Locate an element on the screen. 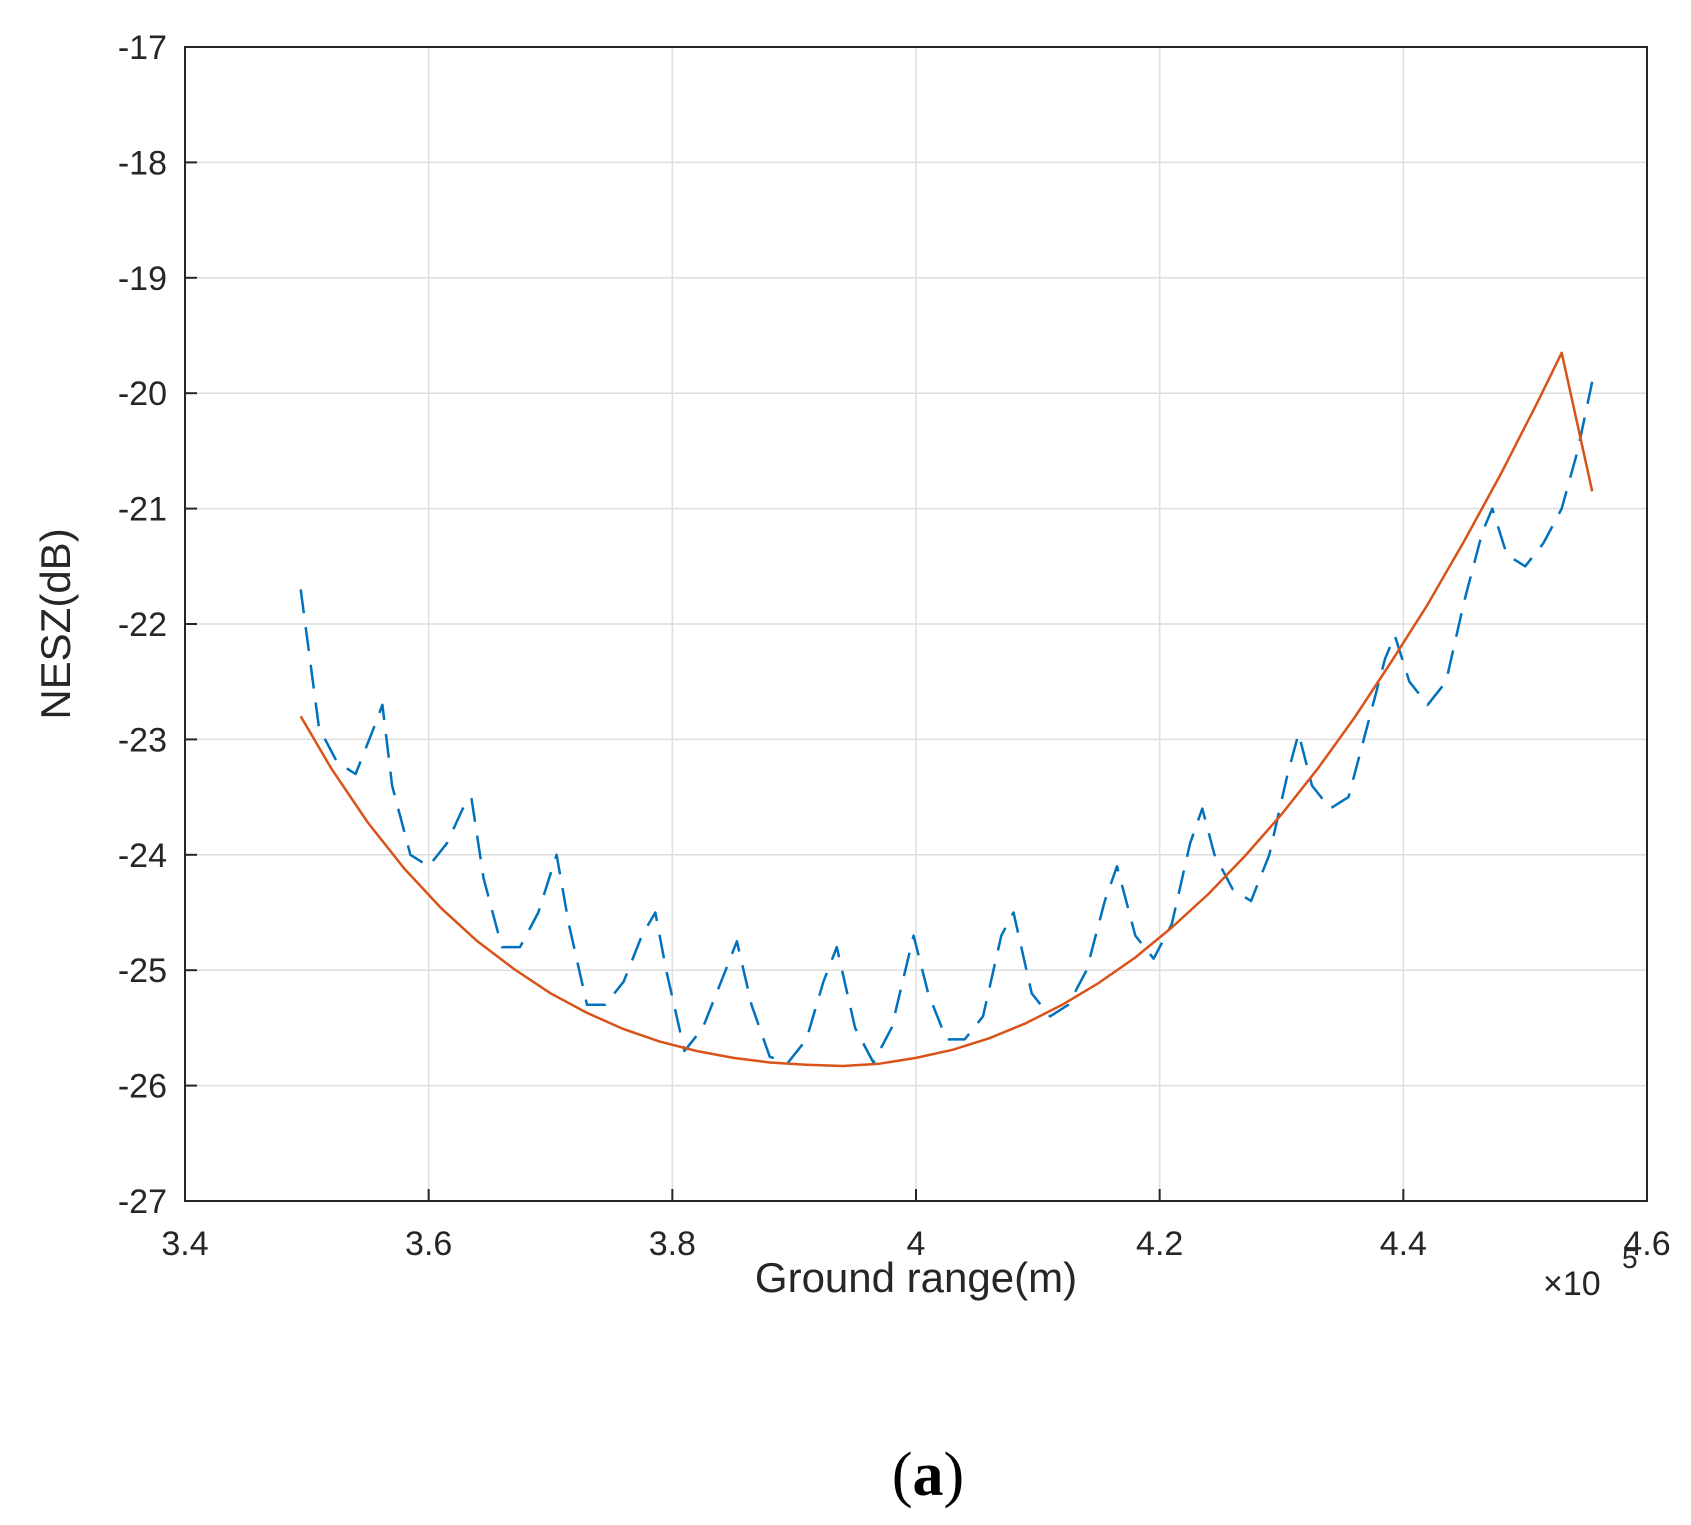  x-tick-label-4: 4.2 is located at coordinates (1159, 1244).